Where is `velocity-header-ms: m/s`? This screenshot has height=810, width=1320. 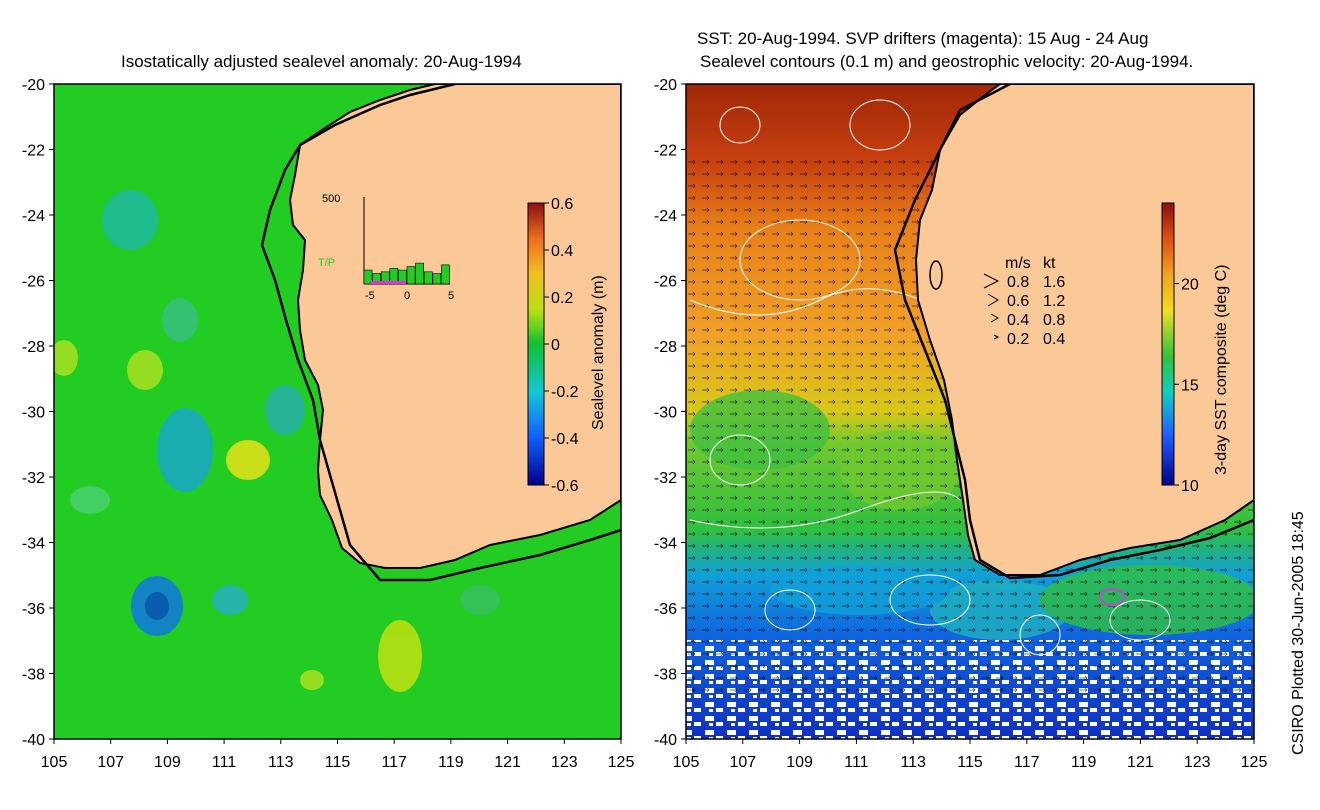 velocity-header-ms: m/s is located at coordinates (1018, 263).